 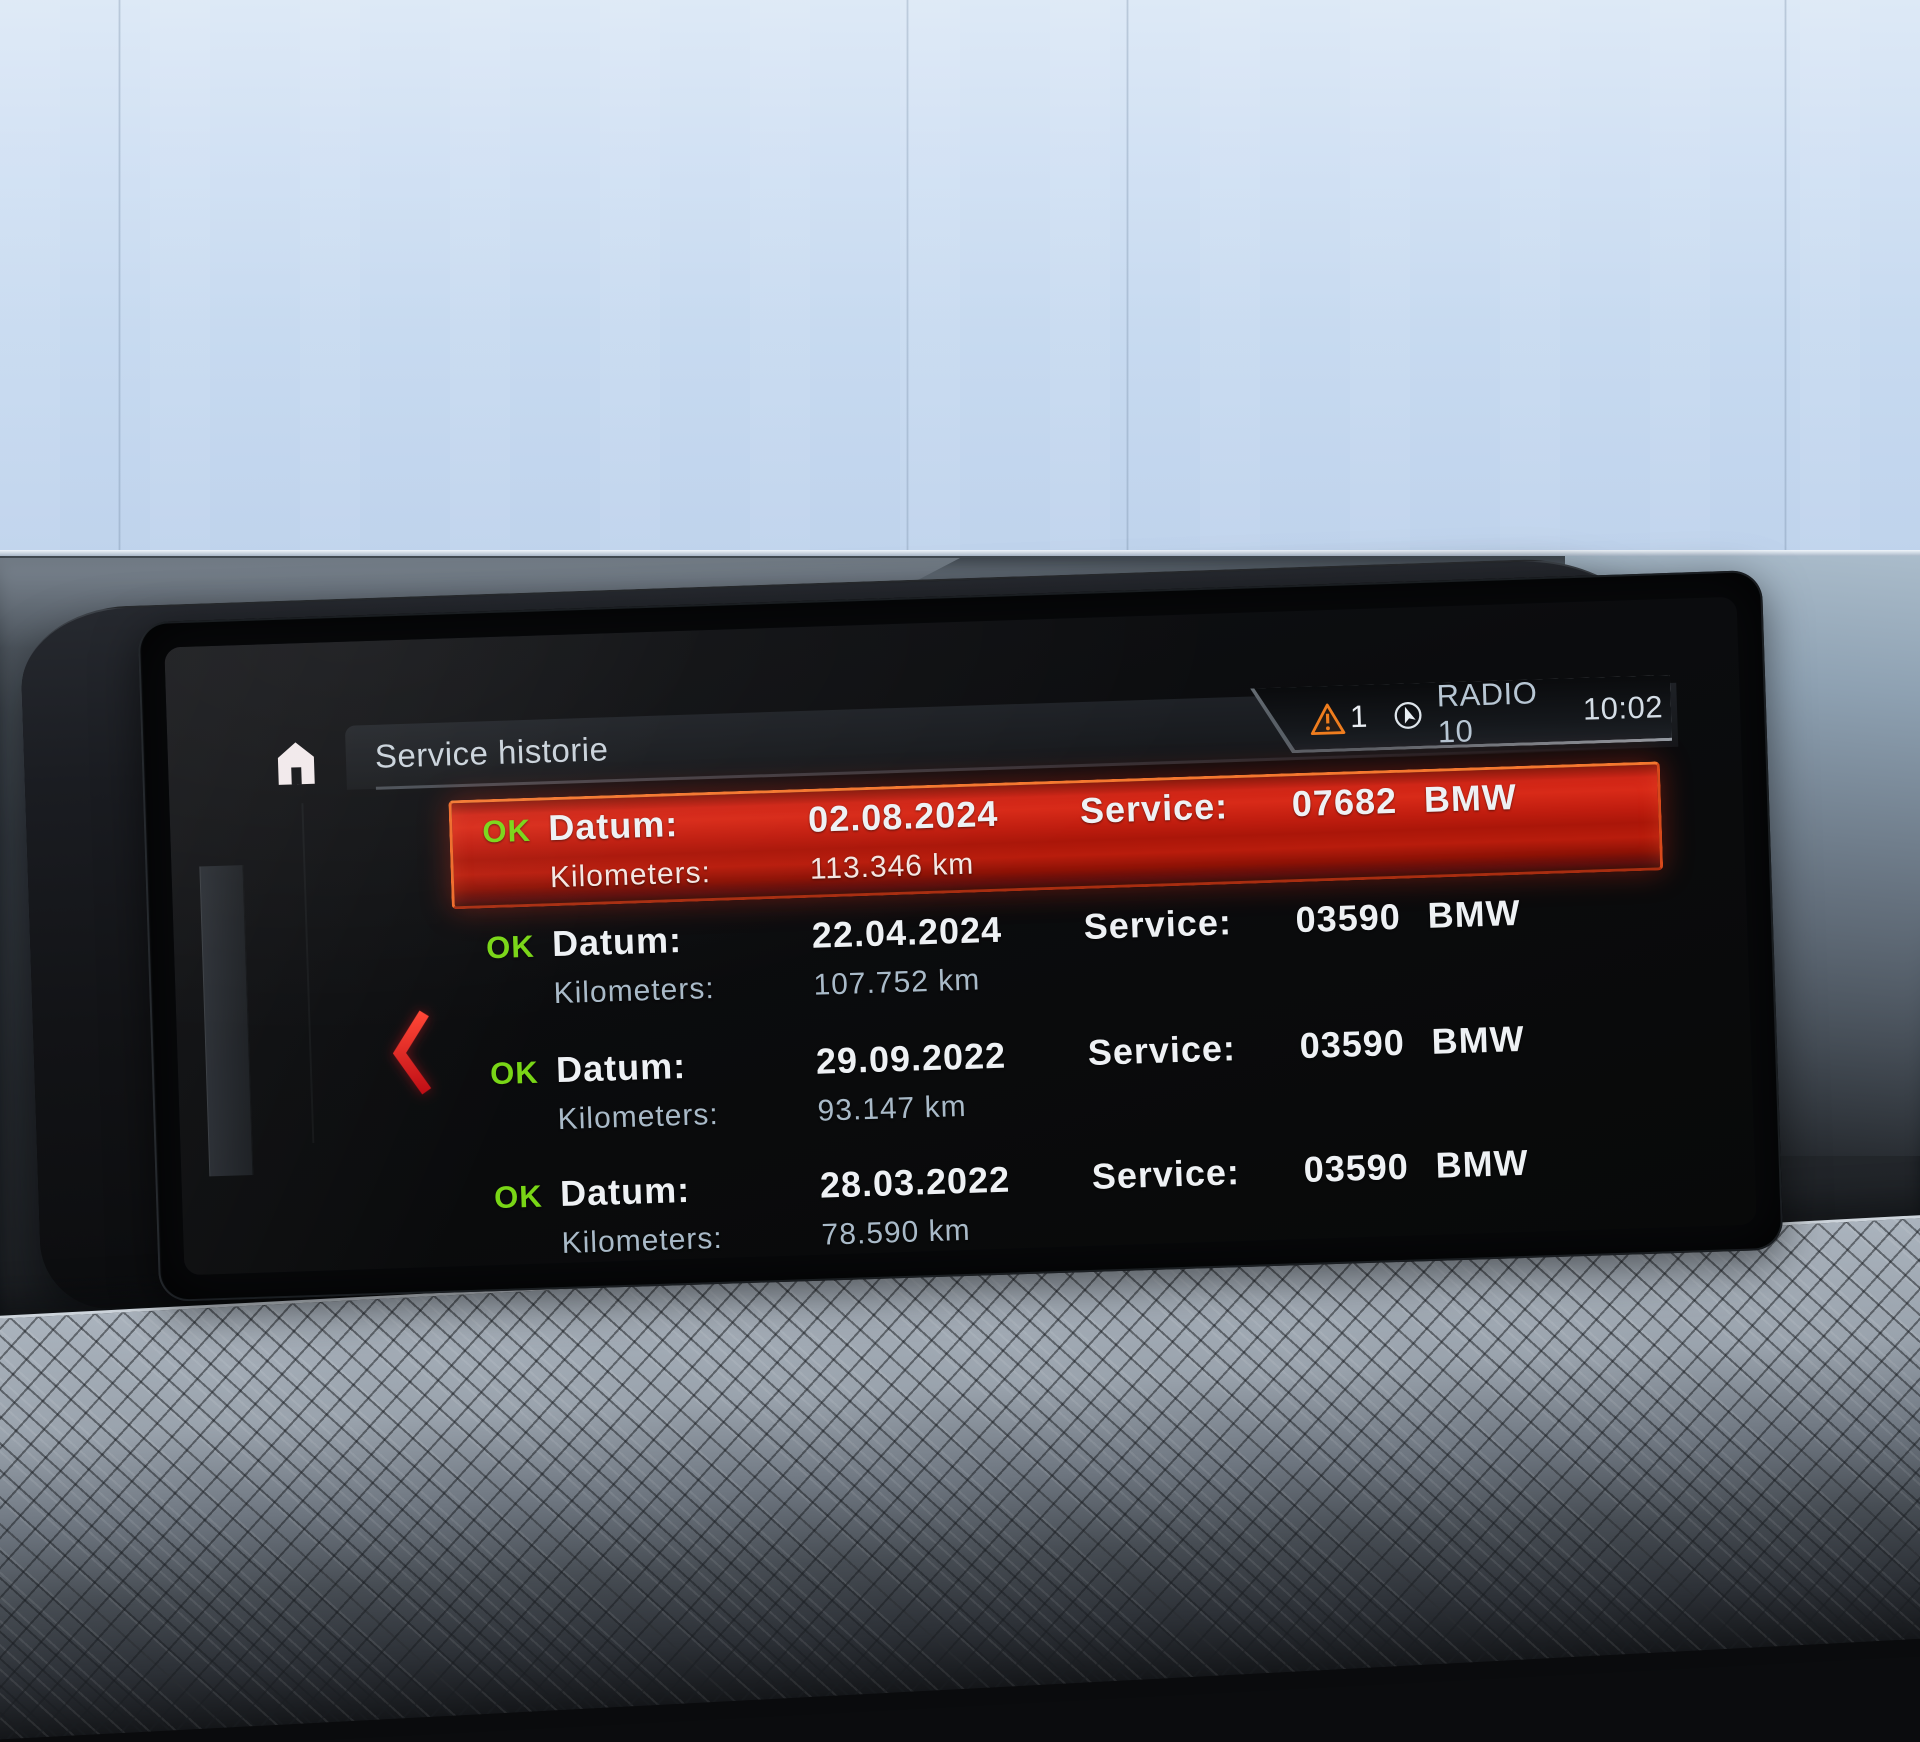 What do you see at coordinates (1622, 708) in the screenshot?
I see `clock: 10:02` at bounding box center [1622, 708].